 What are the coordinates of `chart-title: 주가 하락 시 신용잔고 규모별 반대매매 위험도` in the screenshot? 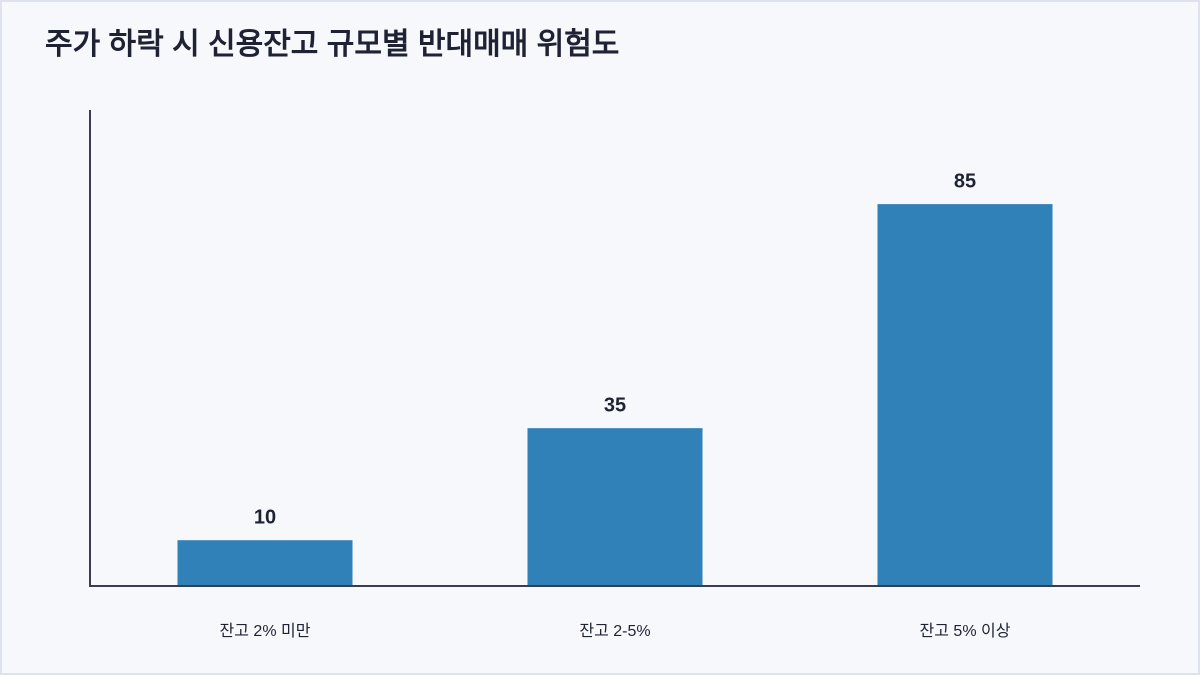 It's located at (332, 44).